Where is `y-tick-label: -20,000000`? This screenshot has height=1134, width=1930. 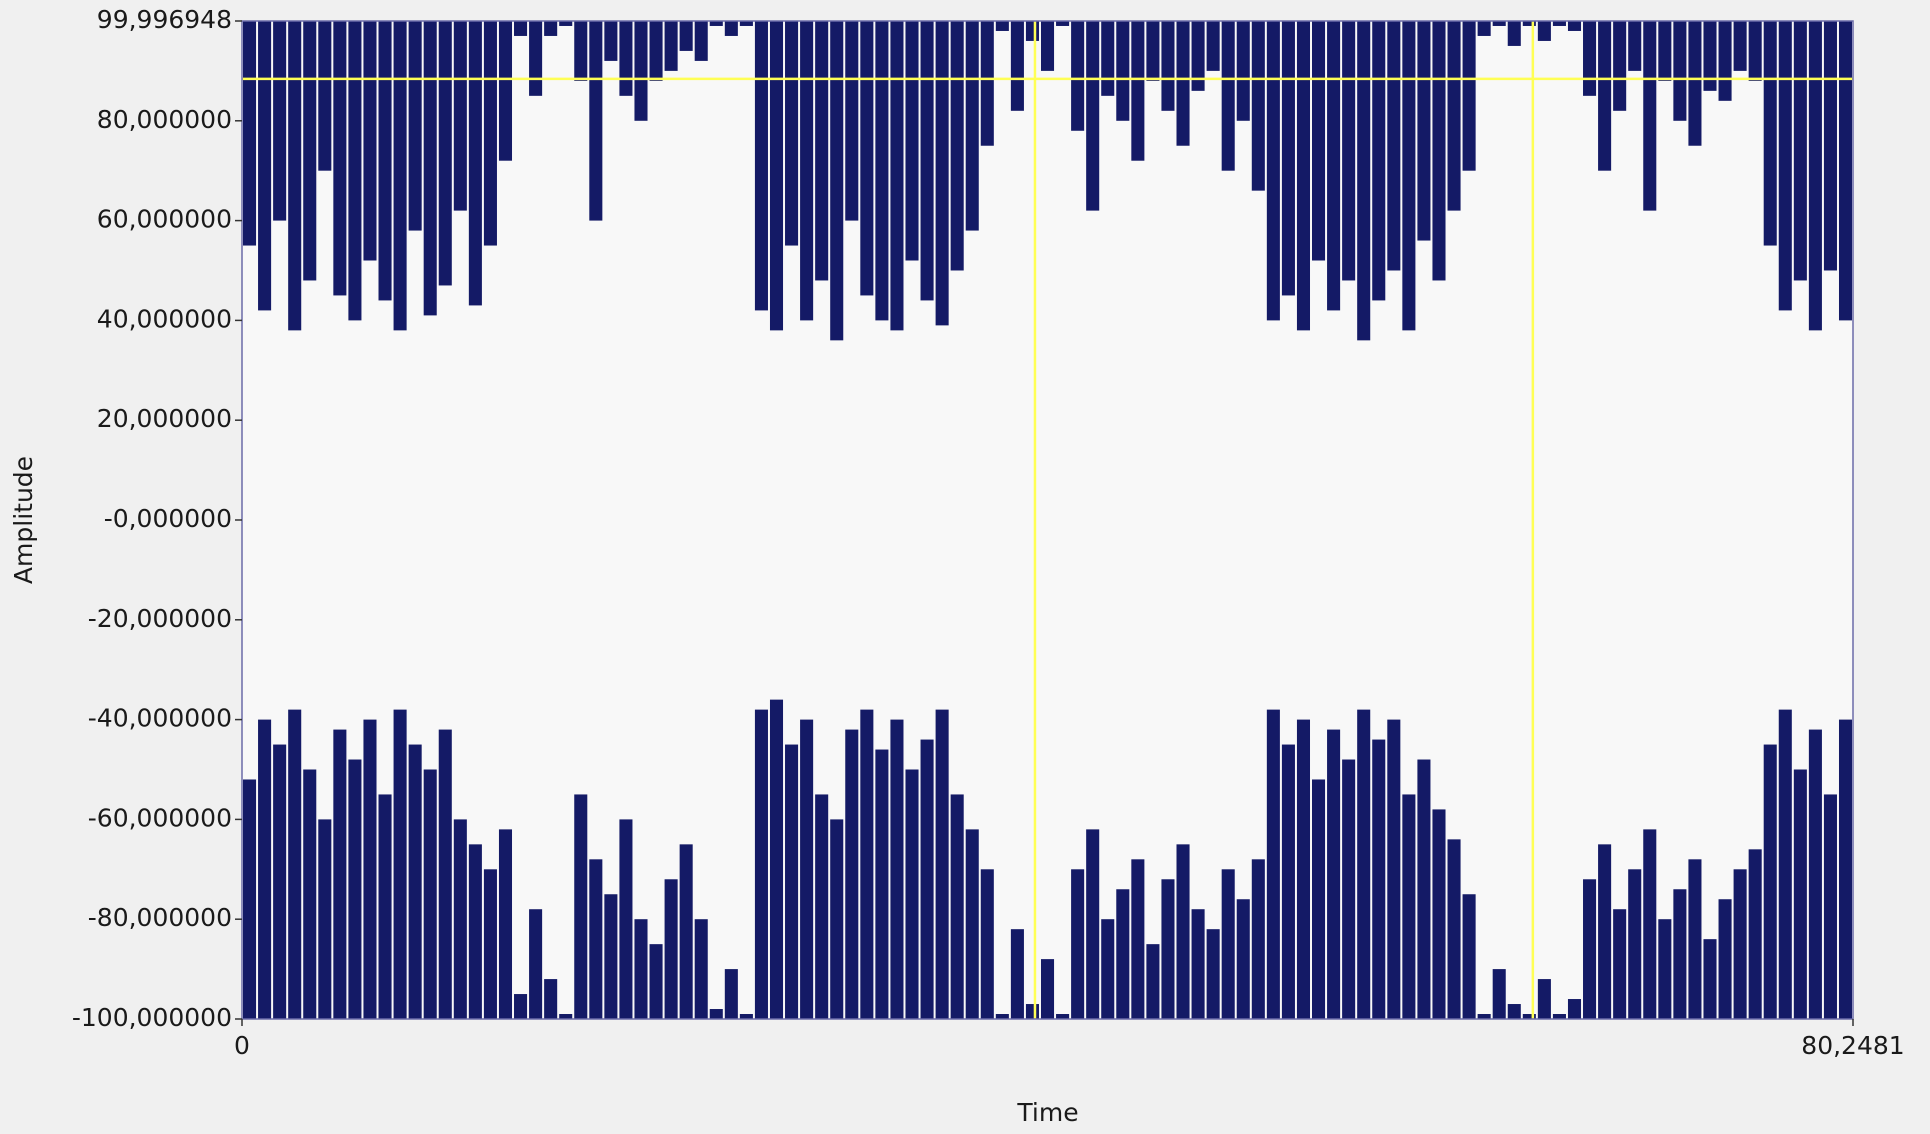 y-tick-label: -20,000000 is located at coordinates (160, 618).